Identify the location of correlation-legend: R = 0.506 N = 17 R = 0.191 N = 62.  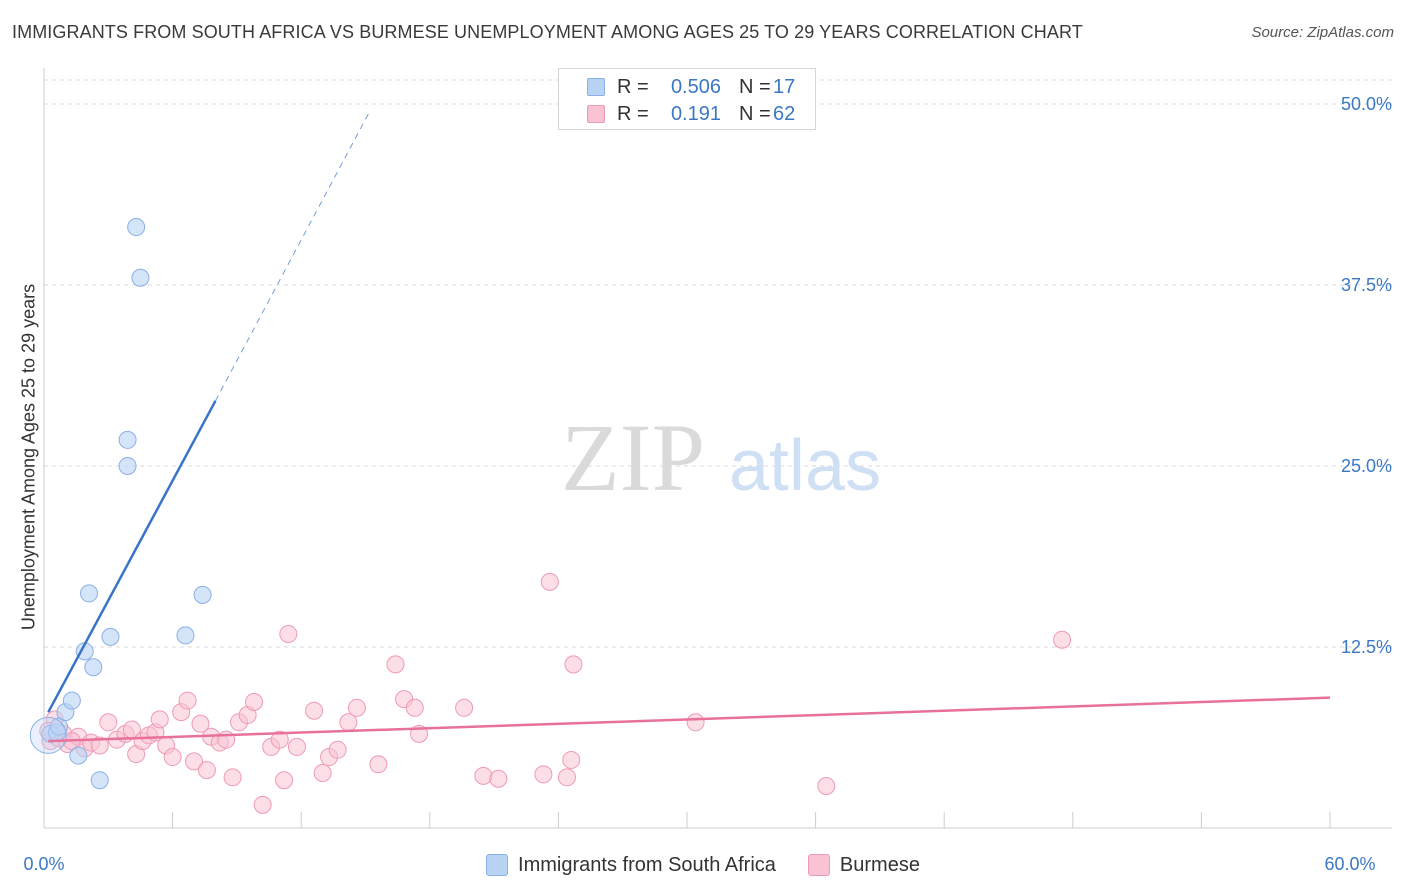
(687, 99).